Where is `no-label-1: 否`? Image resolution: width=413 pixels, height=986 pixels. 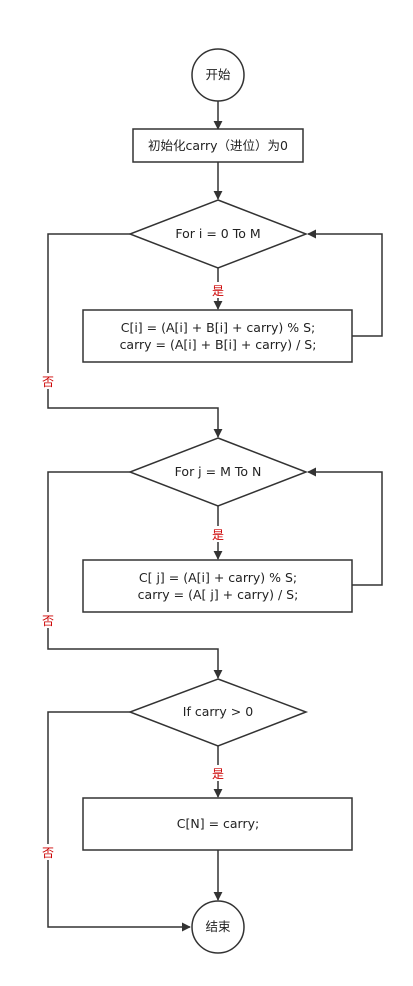
no-label-1: 否 is located at coordinates (48, 382).